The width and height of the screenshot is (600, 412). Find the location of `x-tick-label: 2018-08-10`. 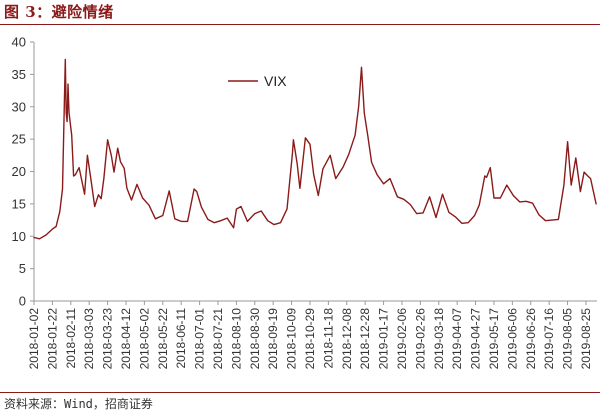

x-tick-label: 2018-08-10 is located at coordinates (236, 339).